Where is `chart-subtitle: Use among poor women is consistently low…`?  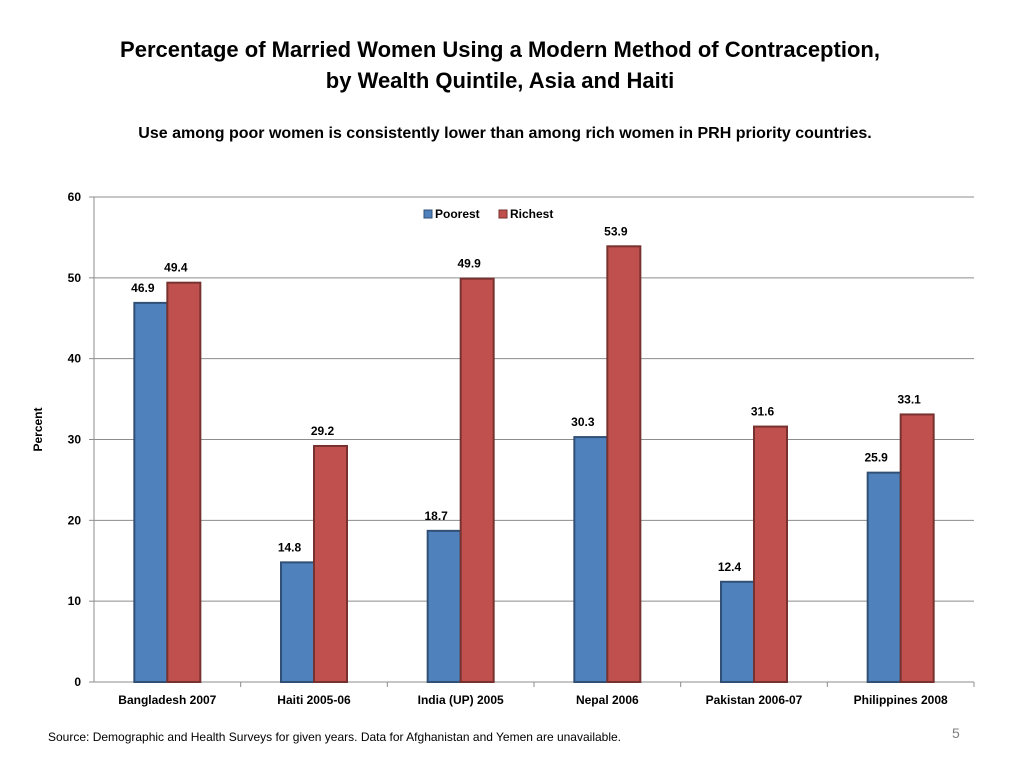
chart-subtitle: Use among poor women is consistently low… is located at coordinates (505, 133).